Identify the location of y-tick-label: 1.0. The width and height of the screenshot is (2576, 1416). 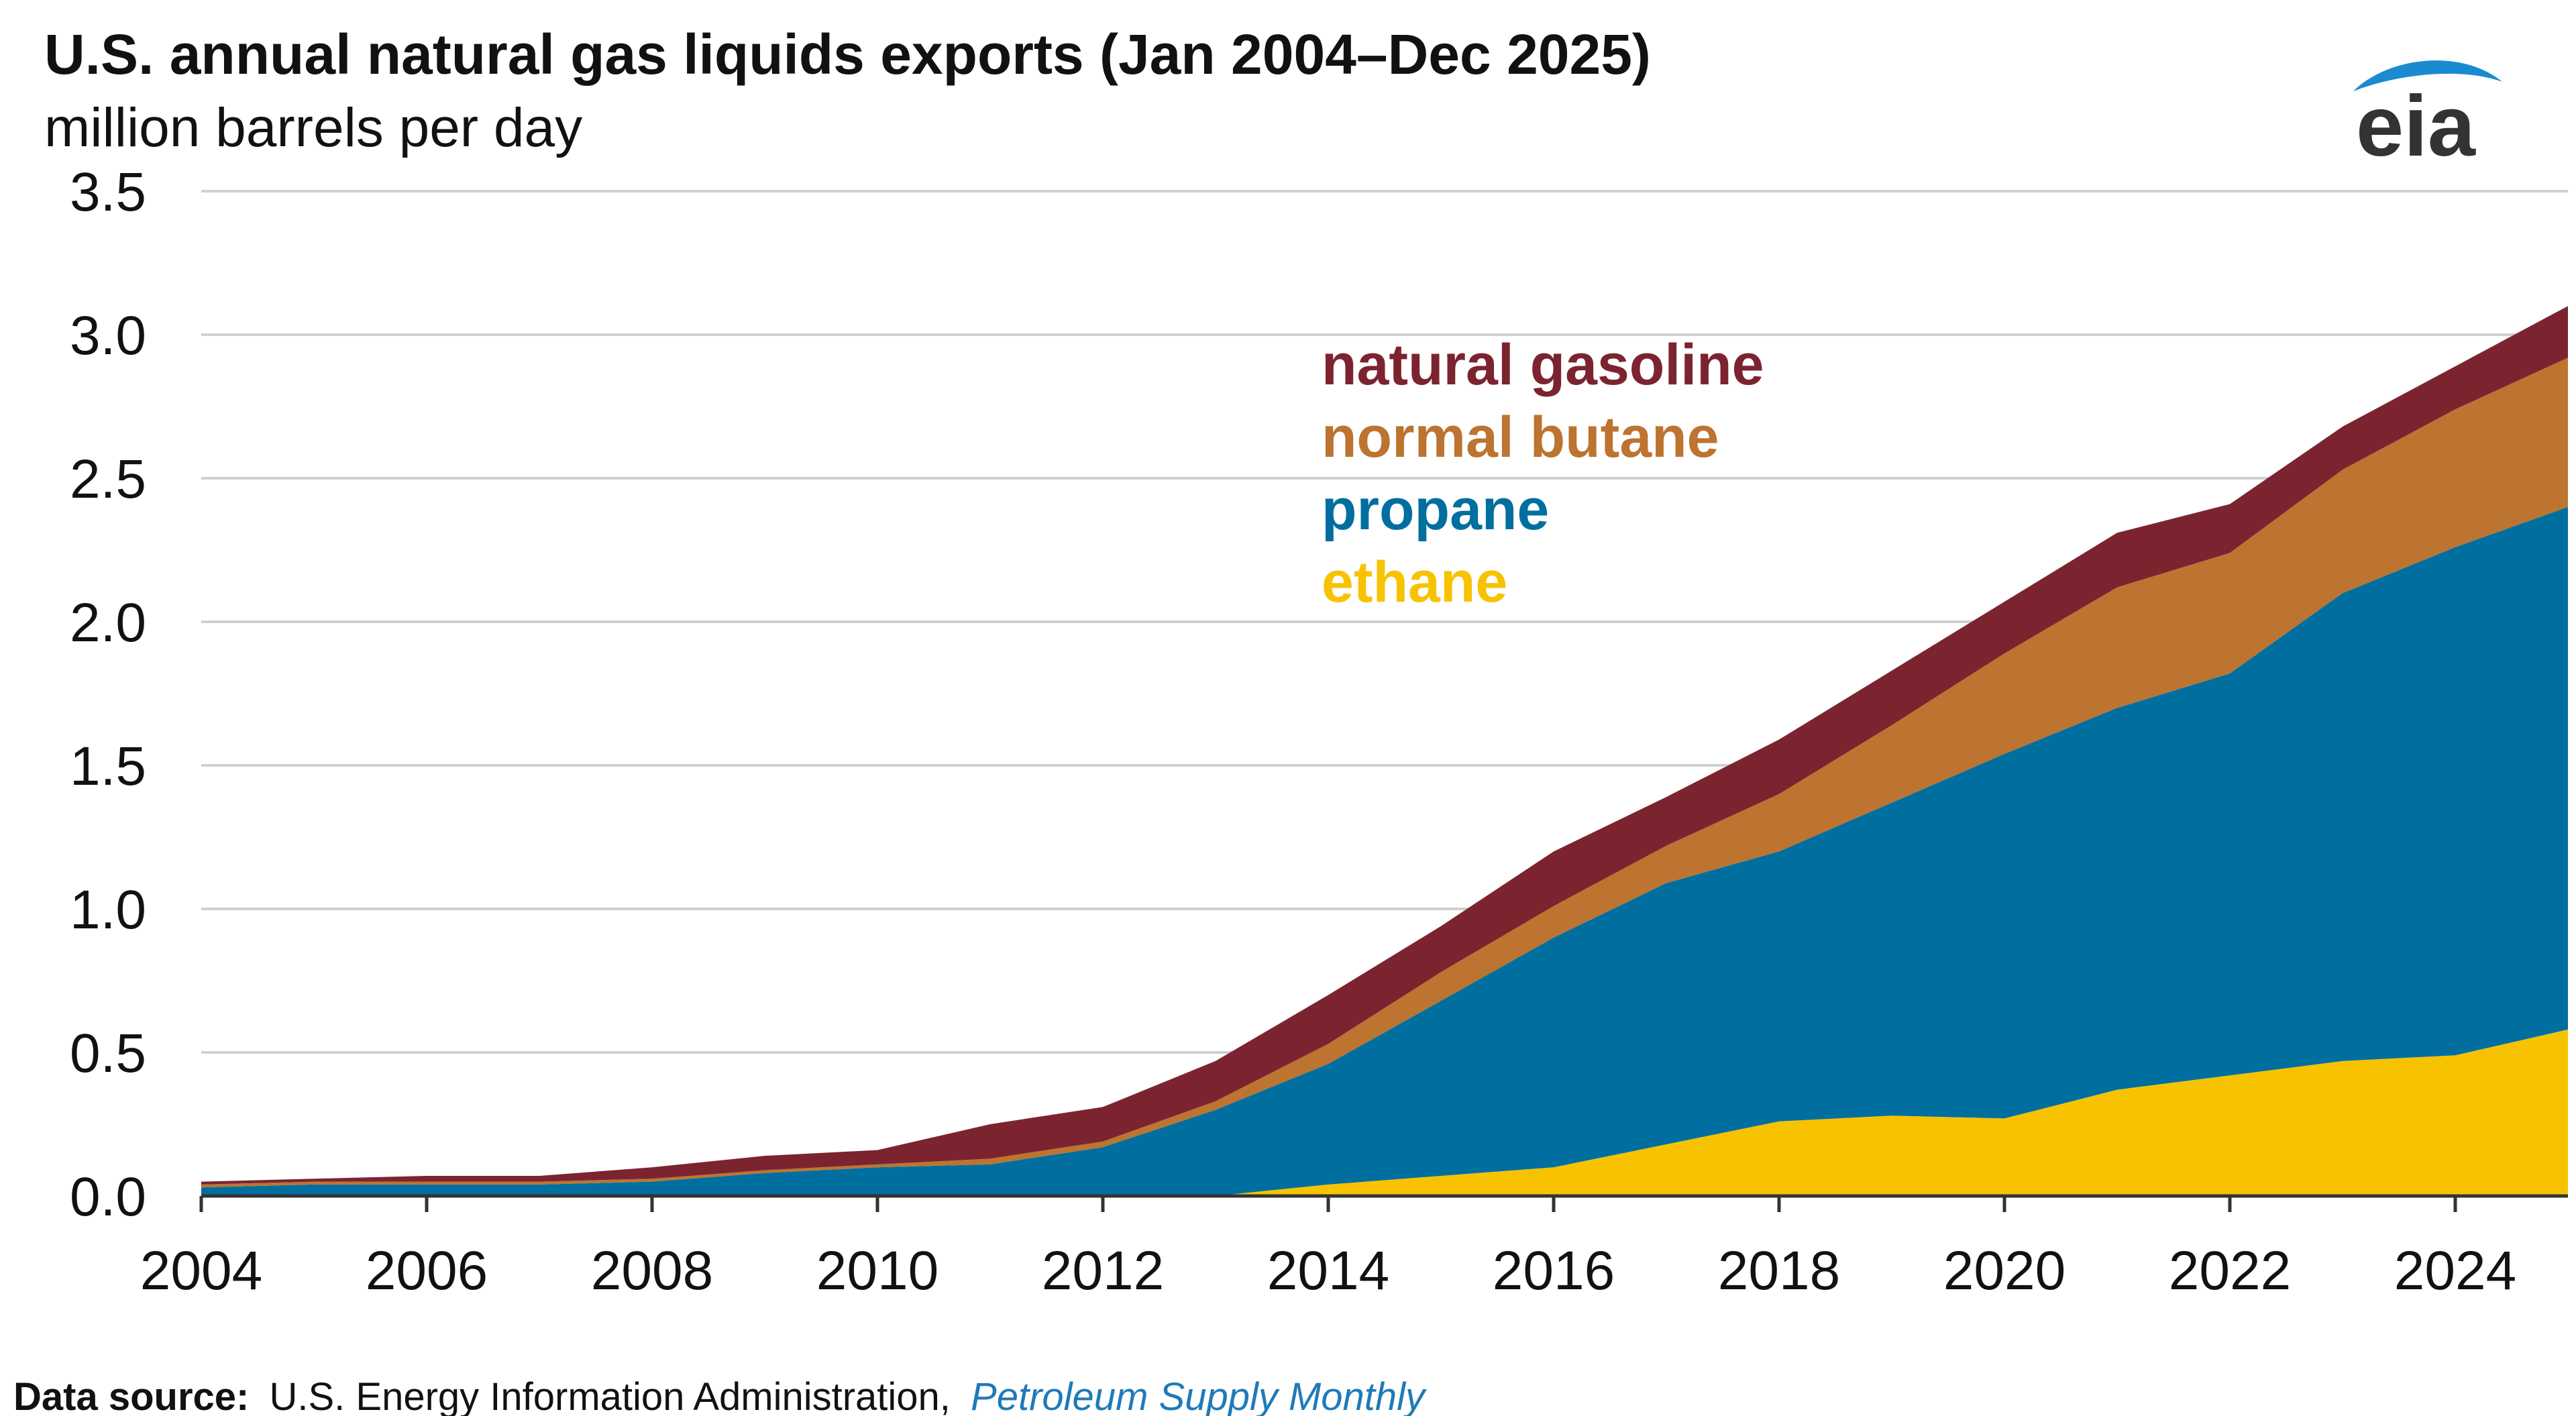
(108, 910).